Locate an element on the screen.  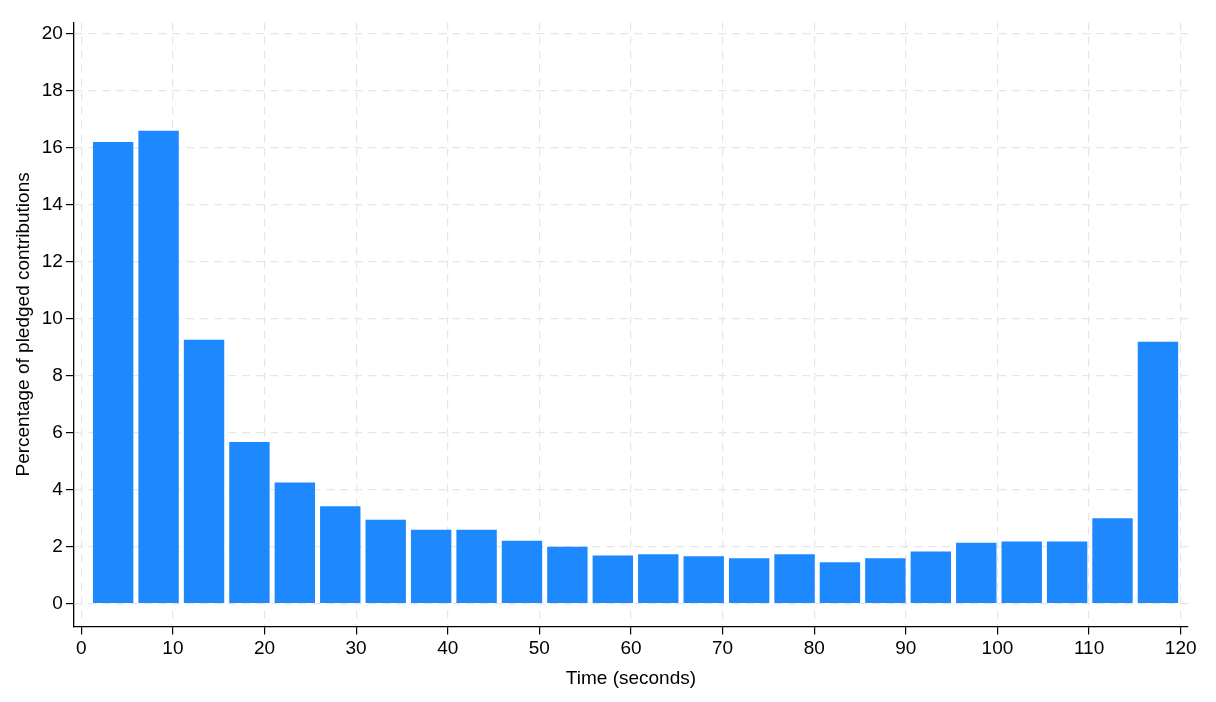
x-tick-label: 120 is located at coordinates (1180, 648).